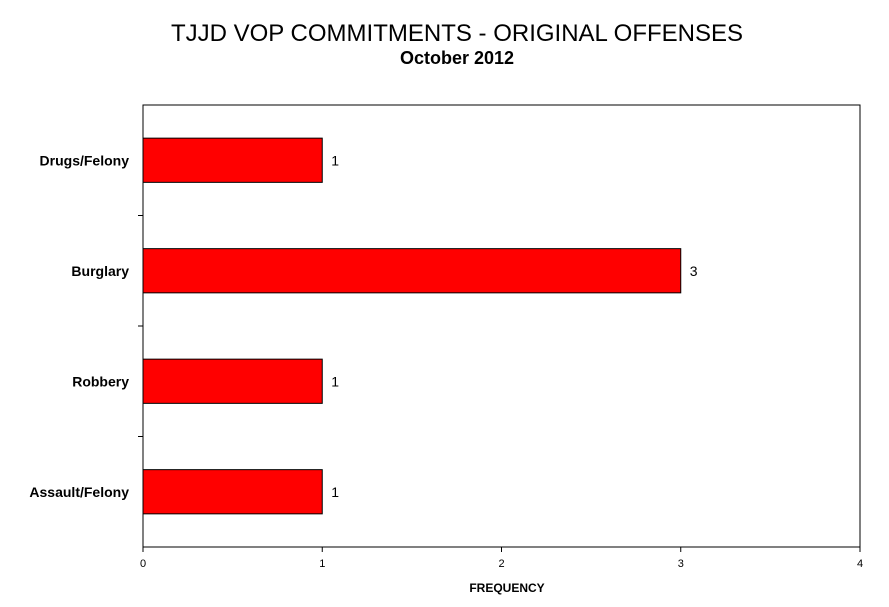 This screenshot has height=607, width=889. I want to click on category-label: Robbery, so click(100, 381).